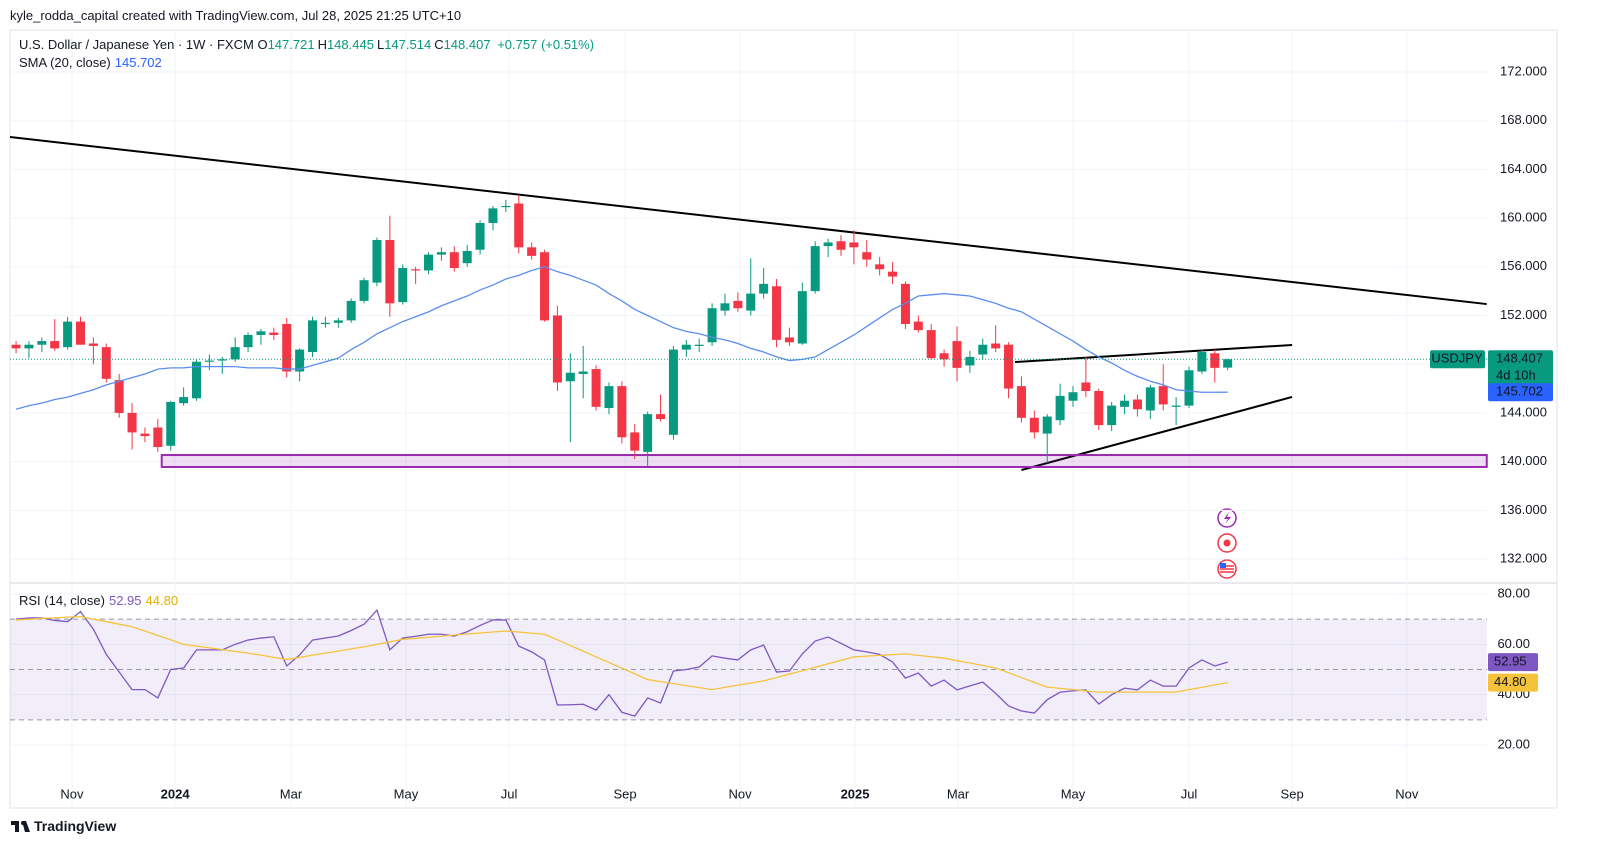 Image resolution: width=1600 pixels, height=862 pixels. What do you see at coordinates (1073, 793) in the screenshot?
I see `x-tick-label: May` at bounding box center [1073, 793].